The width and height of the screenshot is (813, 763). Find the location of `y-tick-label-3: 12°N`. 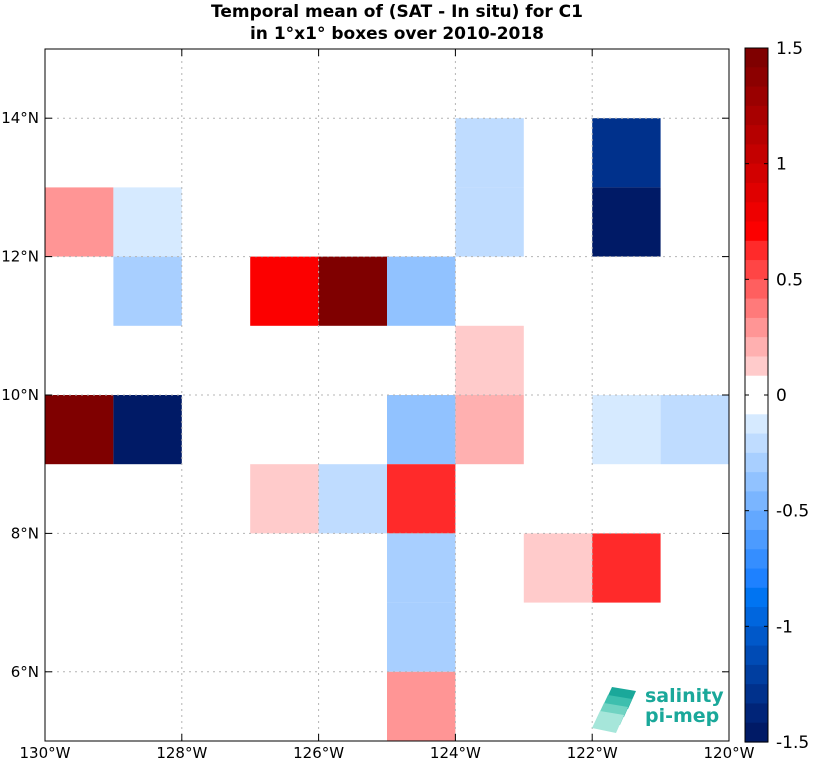

y-tick-label-3: 12°N is located at coordinates (20, 257).